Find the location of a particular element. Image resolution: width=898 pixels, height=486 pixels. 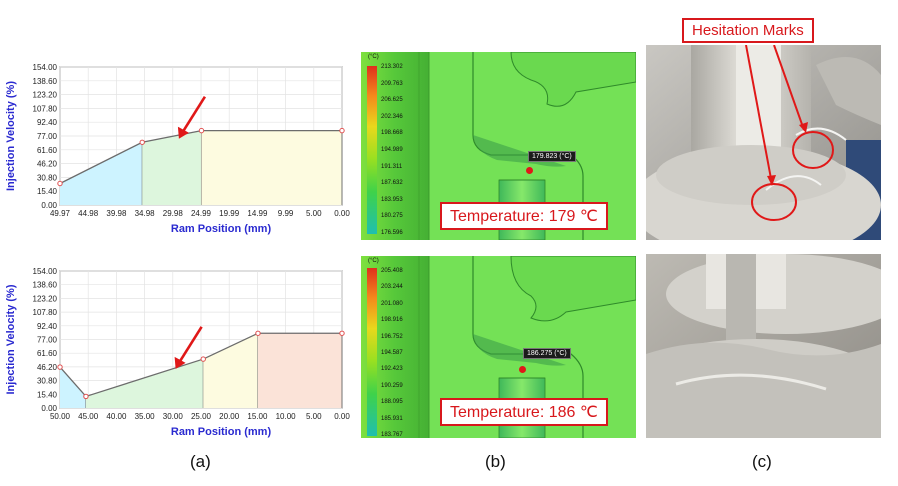

scale-tick-label: 194.989 is located at coordinates (392, 150).